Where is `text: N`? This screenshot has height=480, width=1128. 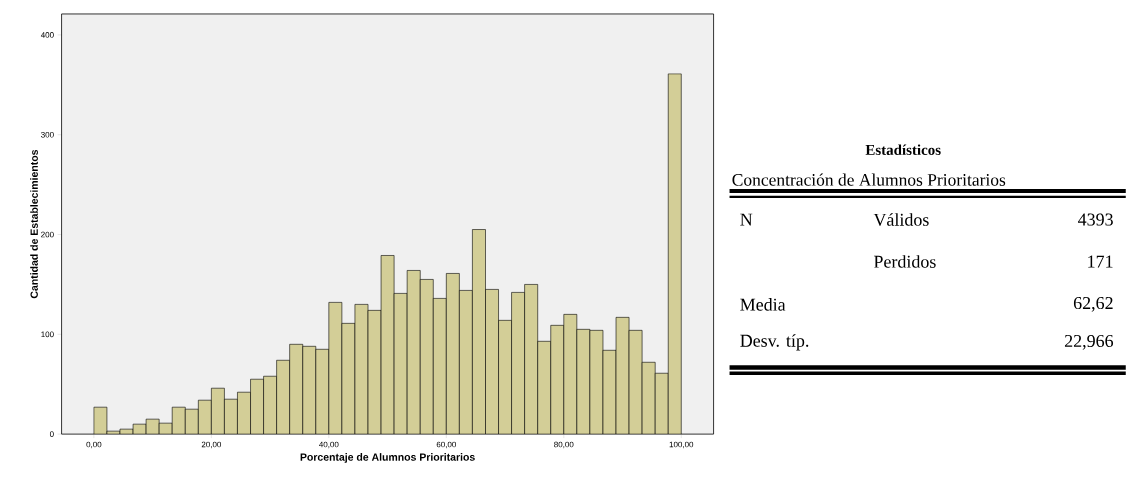
text: N is located at coordinates (746, 219).